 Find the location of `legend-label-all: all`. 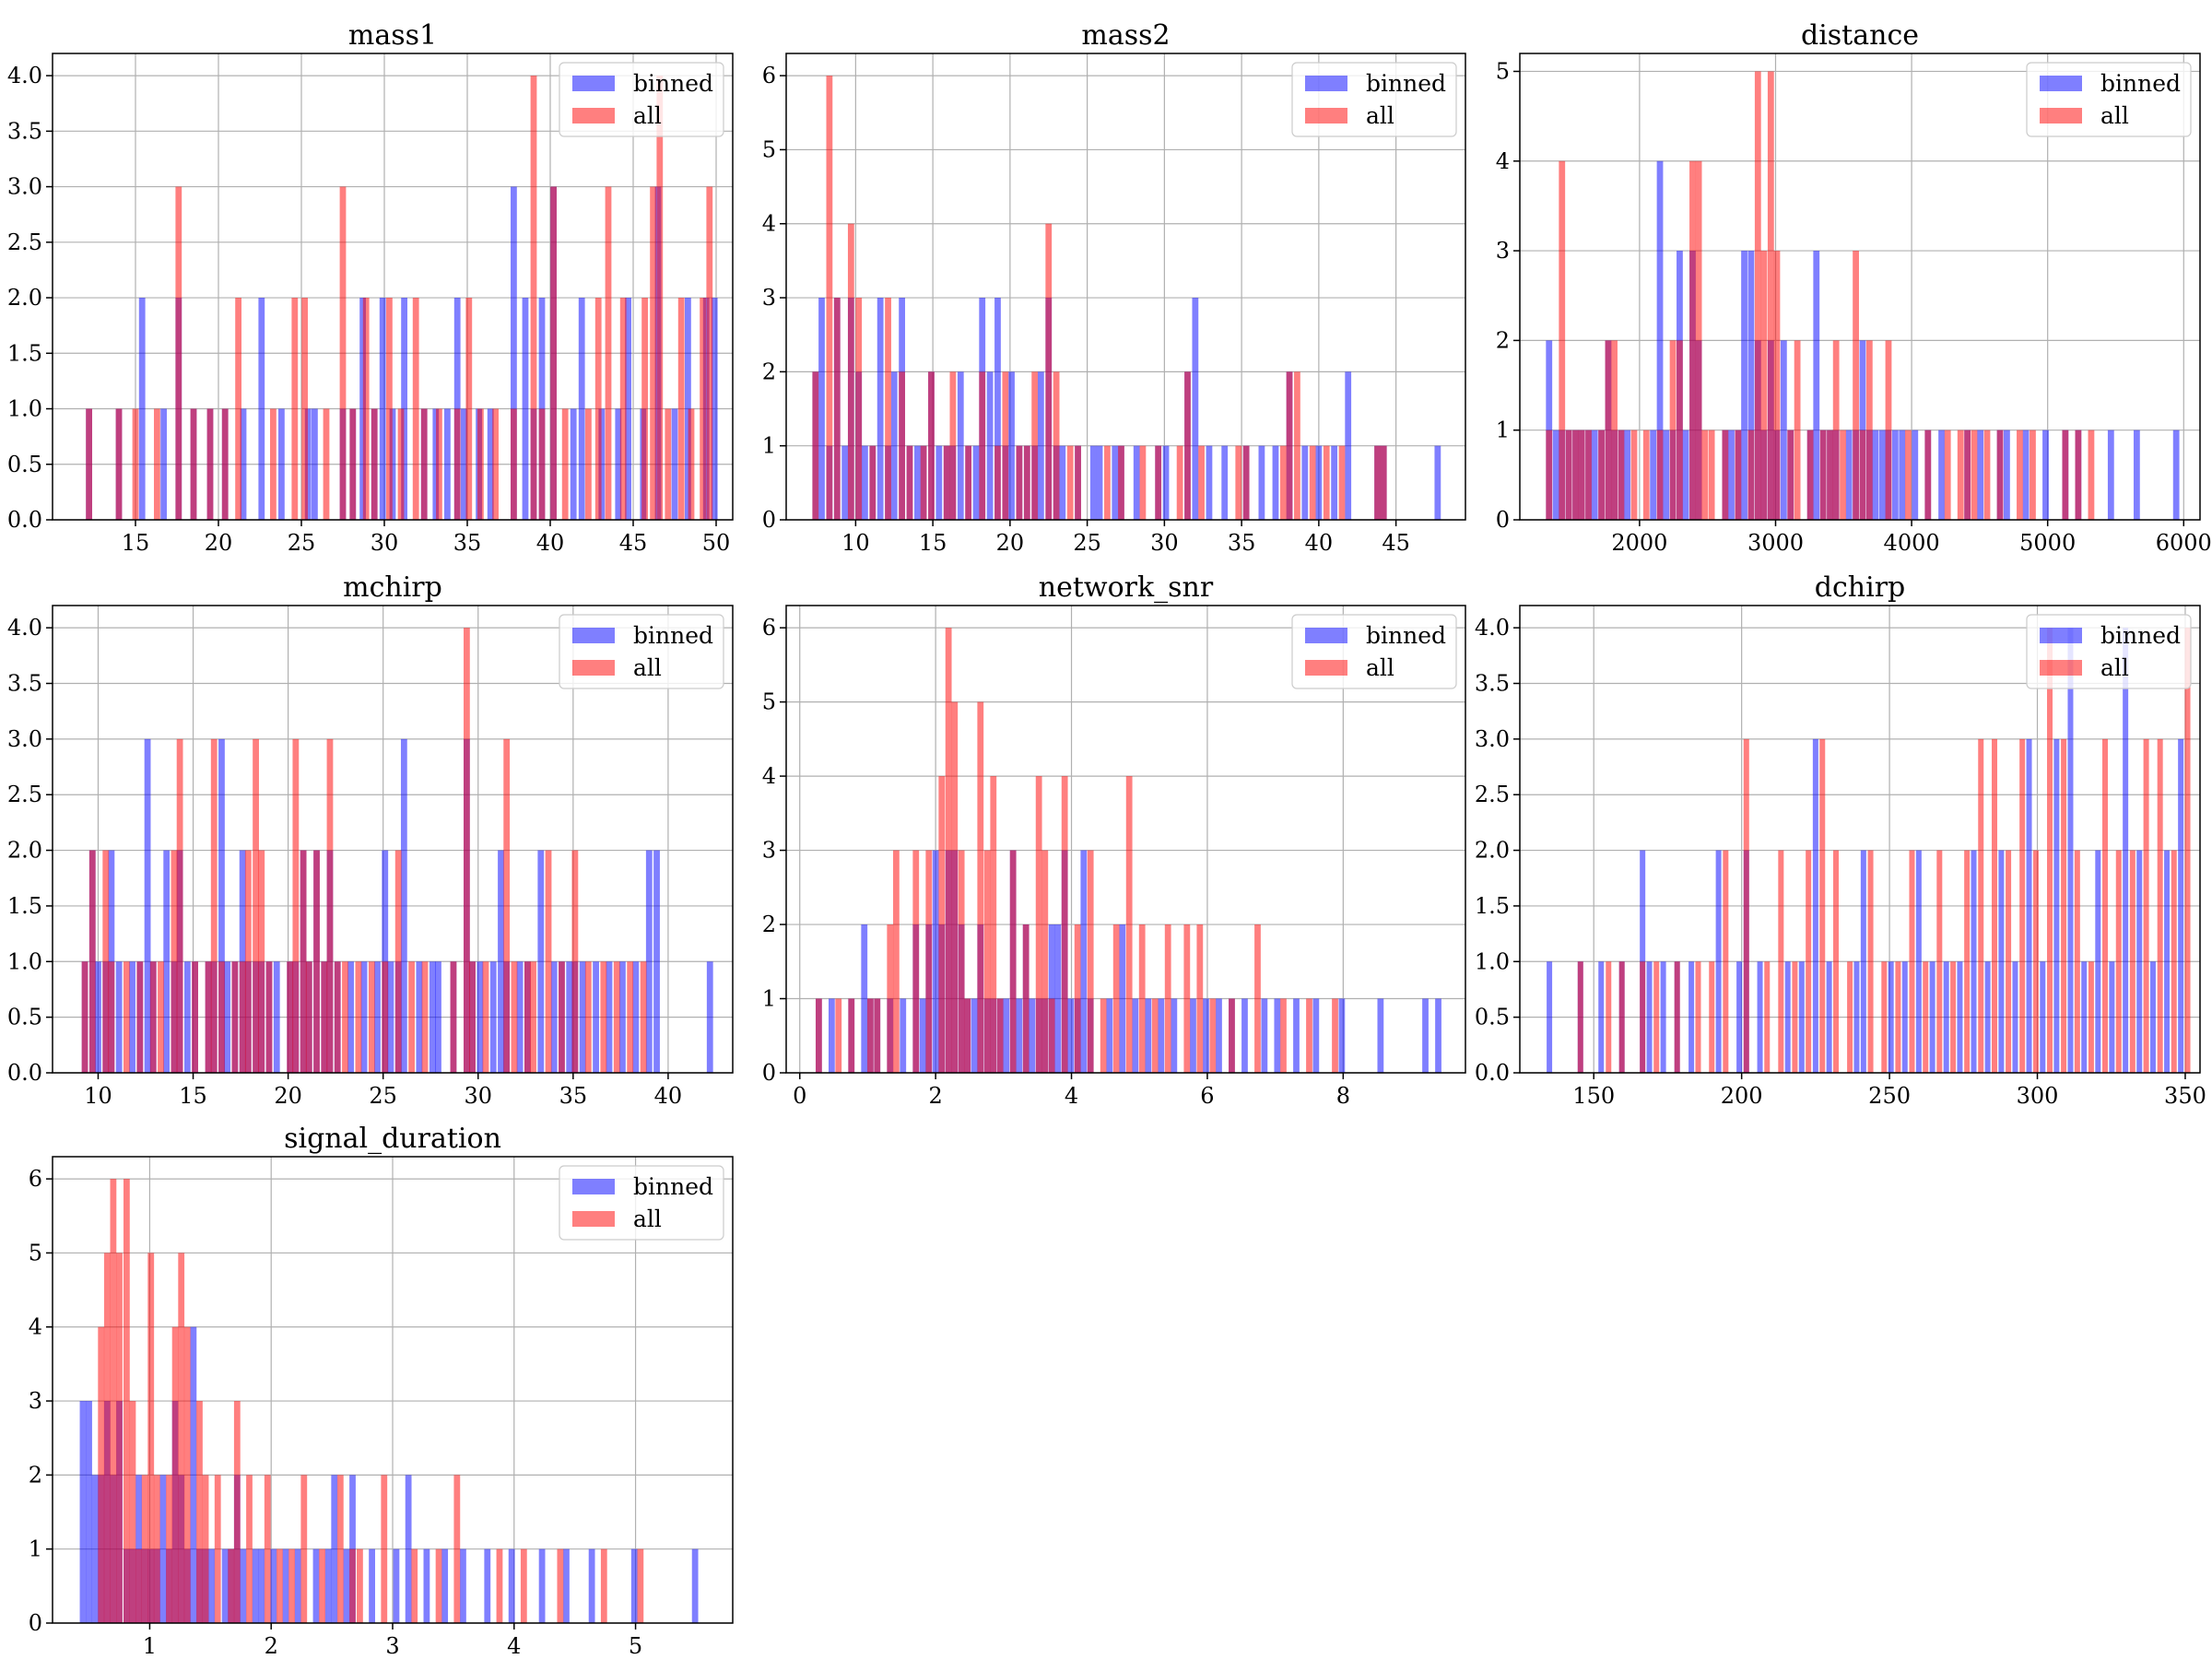

legend-label-all: all is located at coordinates (647, 667).